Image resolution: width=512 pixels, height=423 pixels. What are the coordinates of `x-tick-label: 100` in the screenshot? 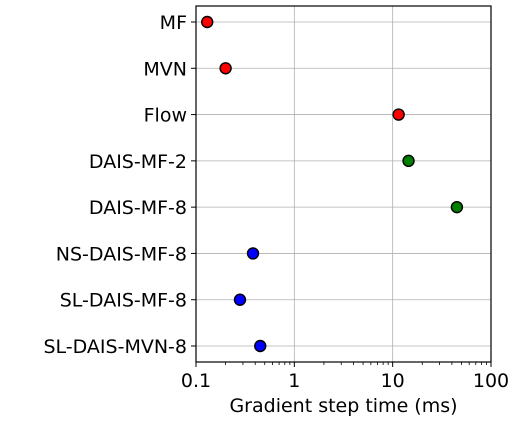 It's located at (491, 381).